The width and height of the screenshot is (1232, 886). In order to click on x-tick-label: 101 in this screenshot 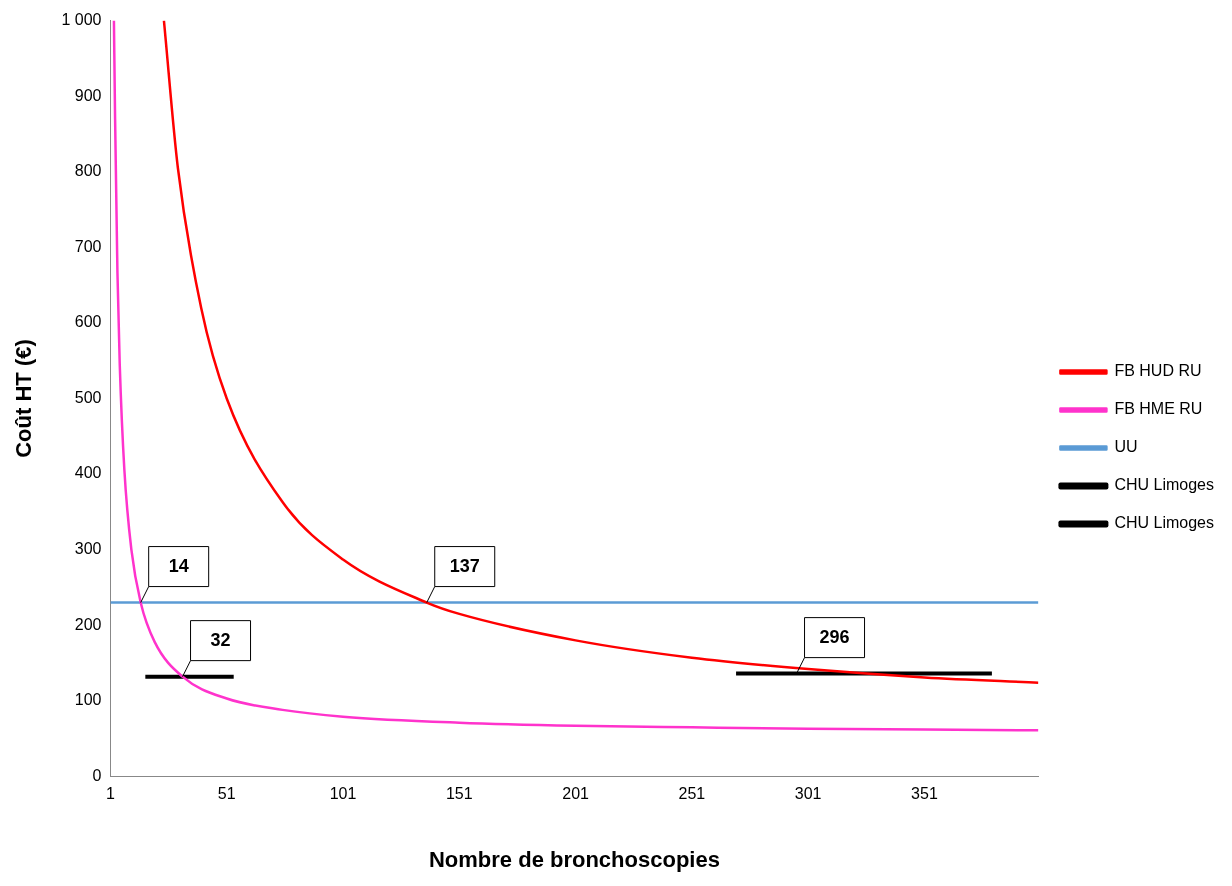, I will do `click(343, 794)`.